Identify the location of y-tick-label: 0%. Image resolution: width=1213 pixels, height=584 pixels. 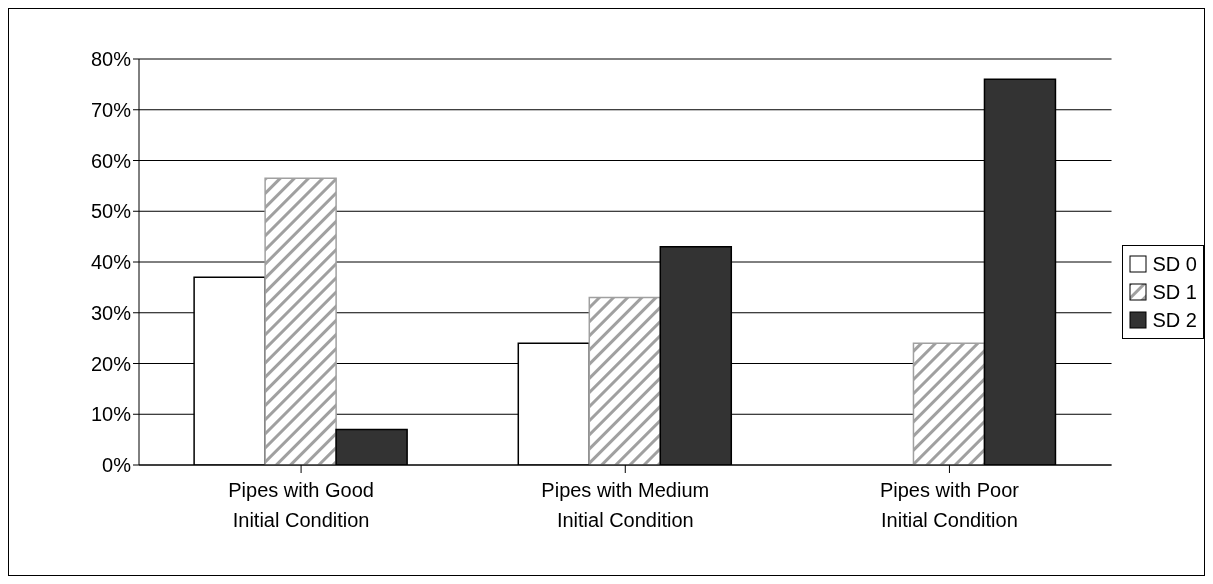
(117, 465).